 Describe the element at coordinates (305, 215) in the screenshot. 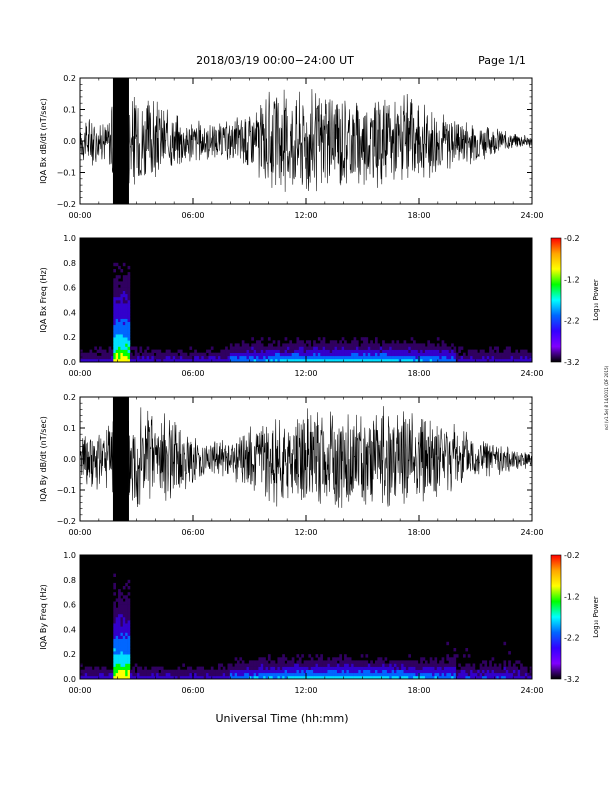

I see `x-tick-label: 12:00` at that location.